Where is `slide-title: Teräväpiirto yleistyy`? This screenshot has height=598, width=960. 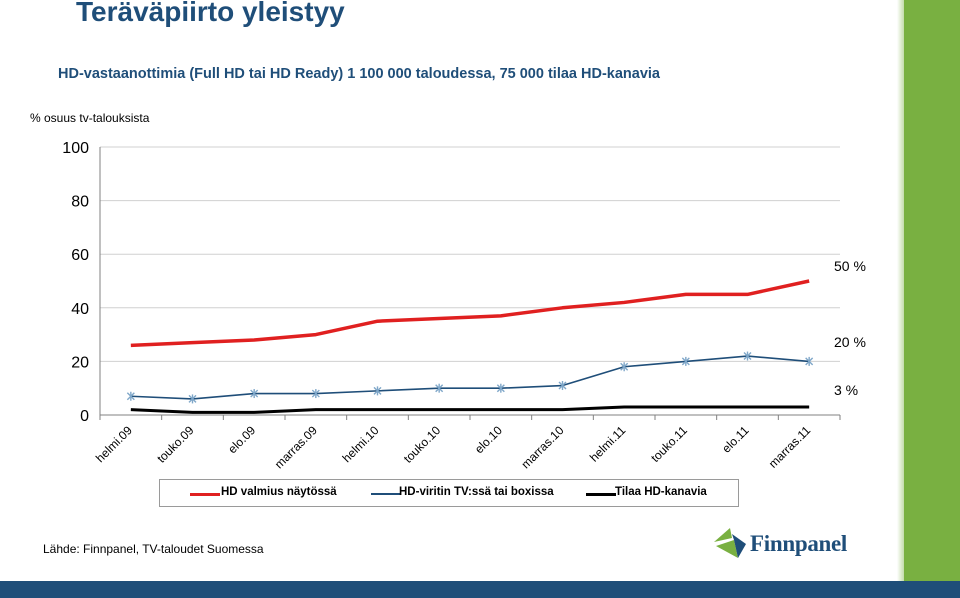 slide-title: Teräväpiirto yleistyy is located at coordinates (210, 13).